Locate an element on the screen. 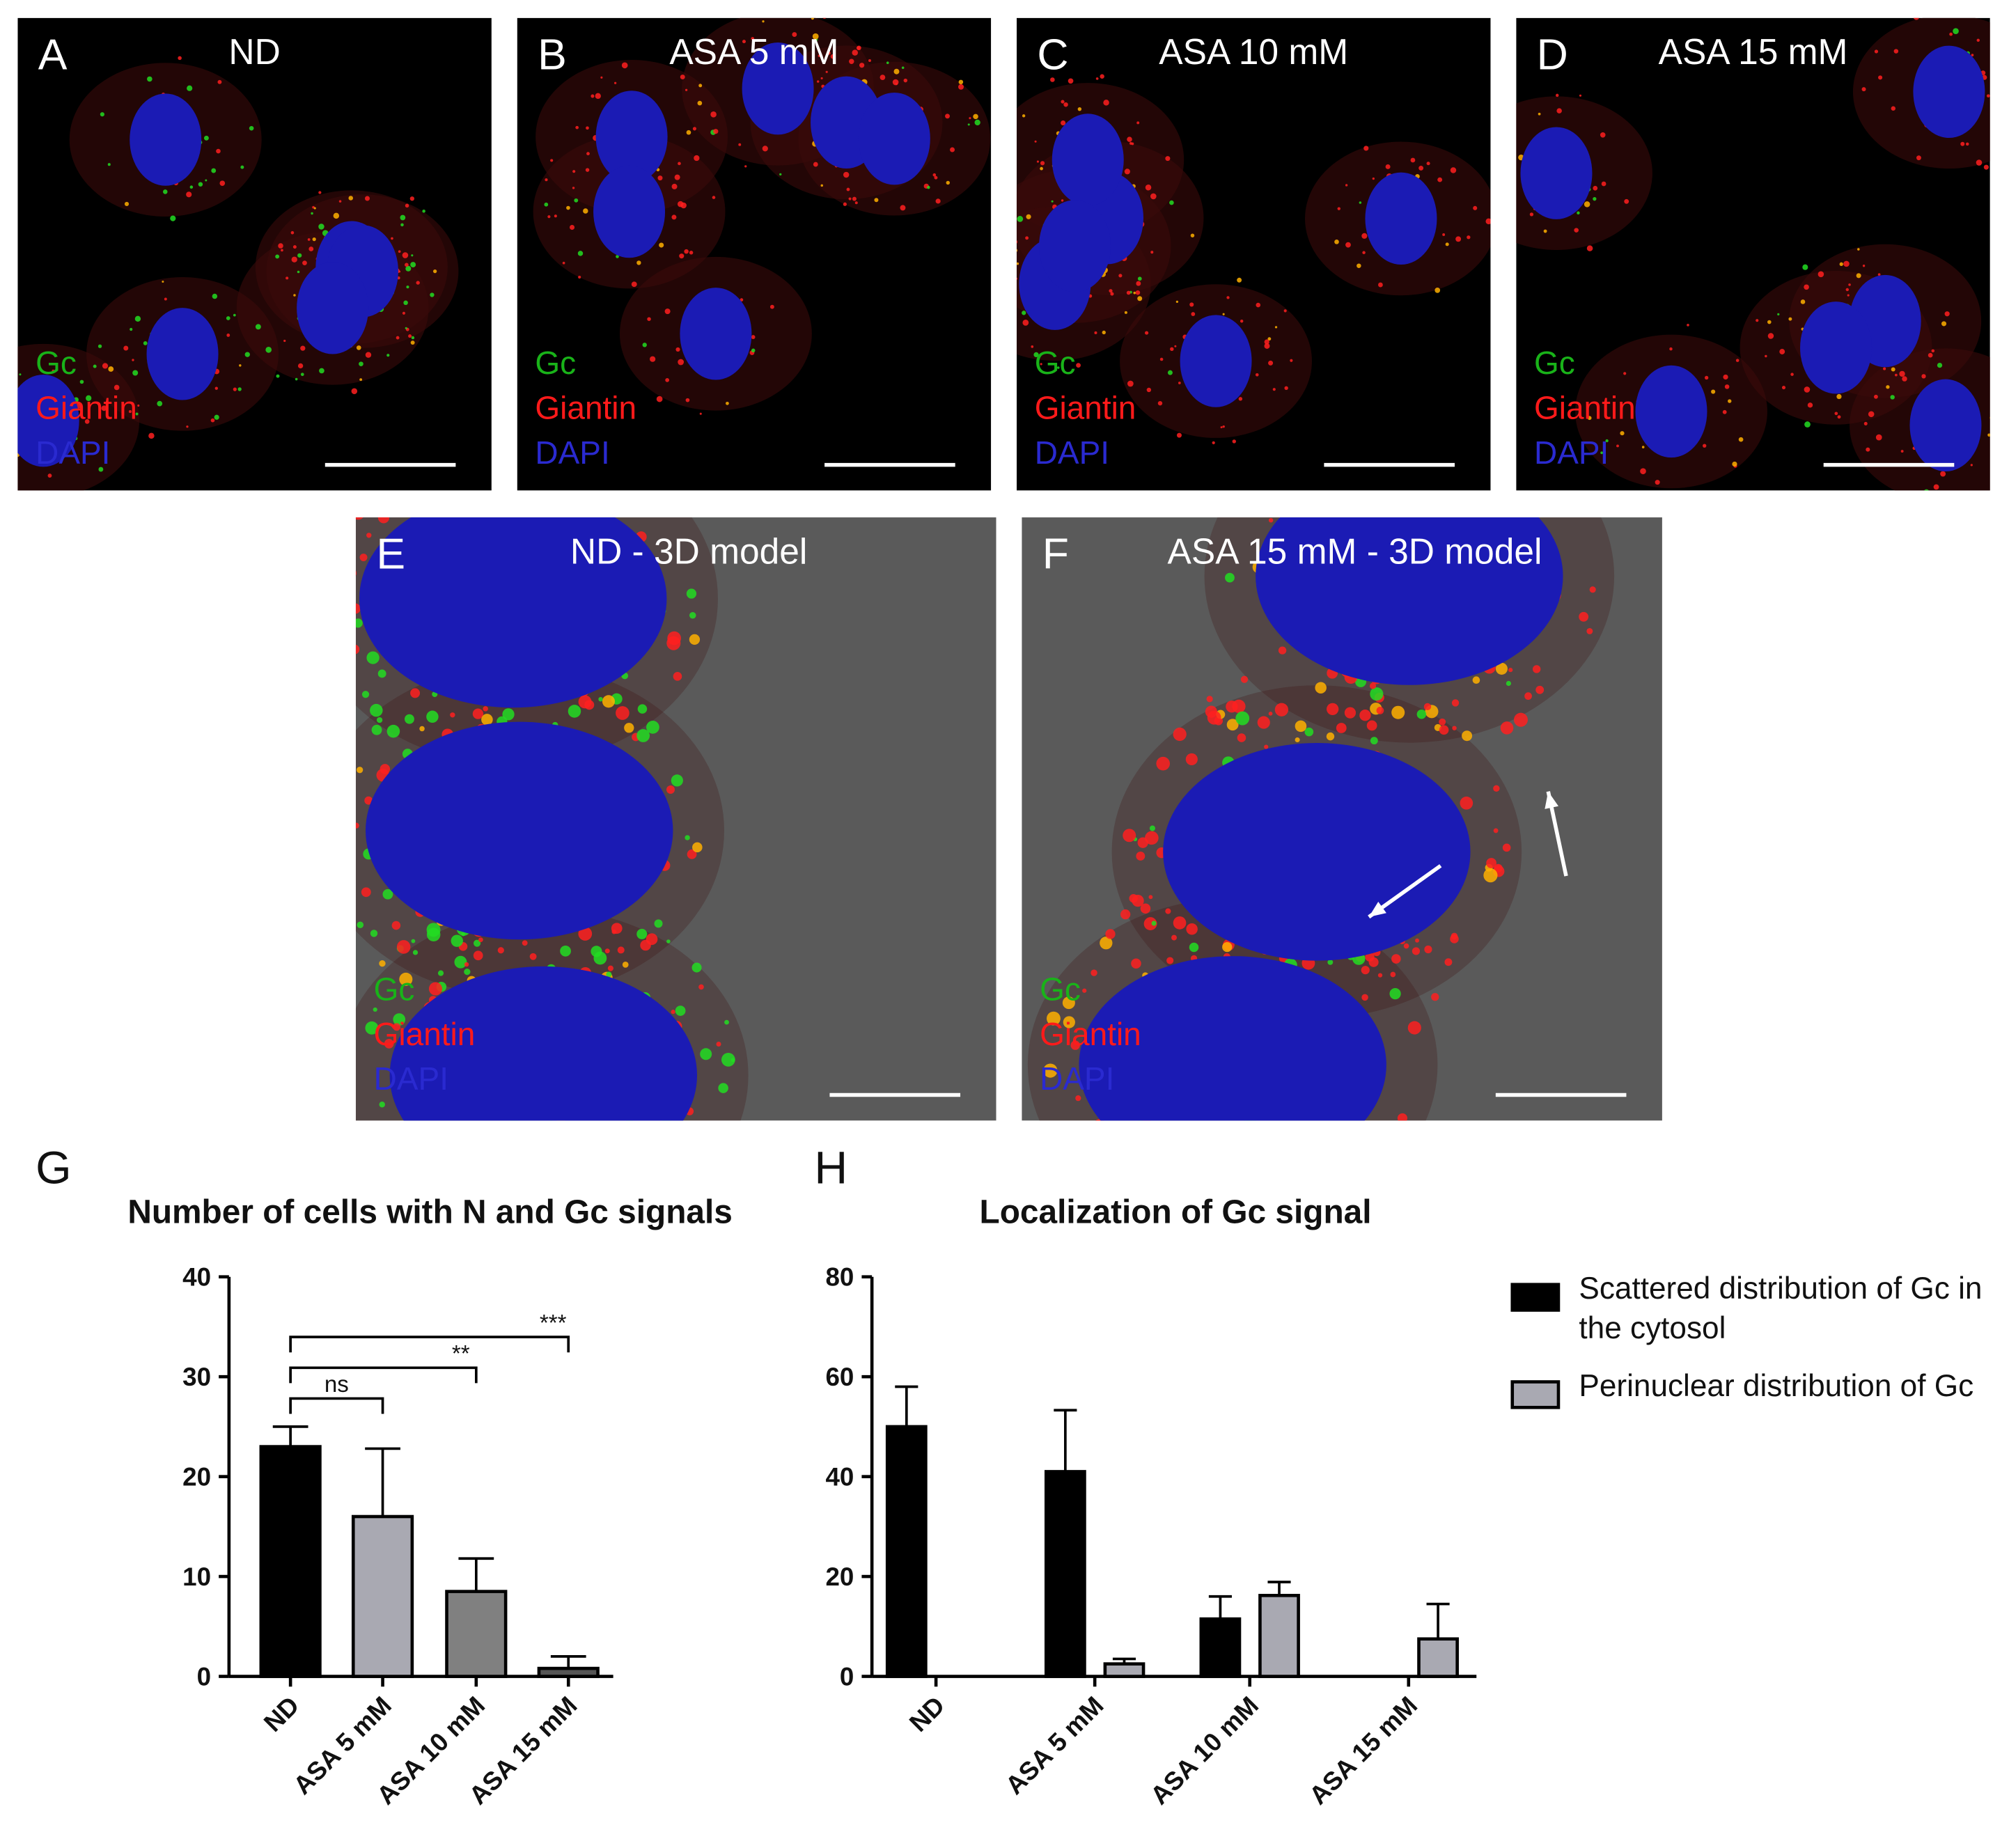  arrow-head is located at coordinates (1551, 800).